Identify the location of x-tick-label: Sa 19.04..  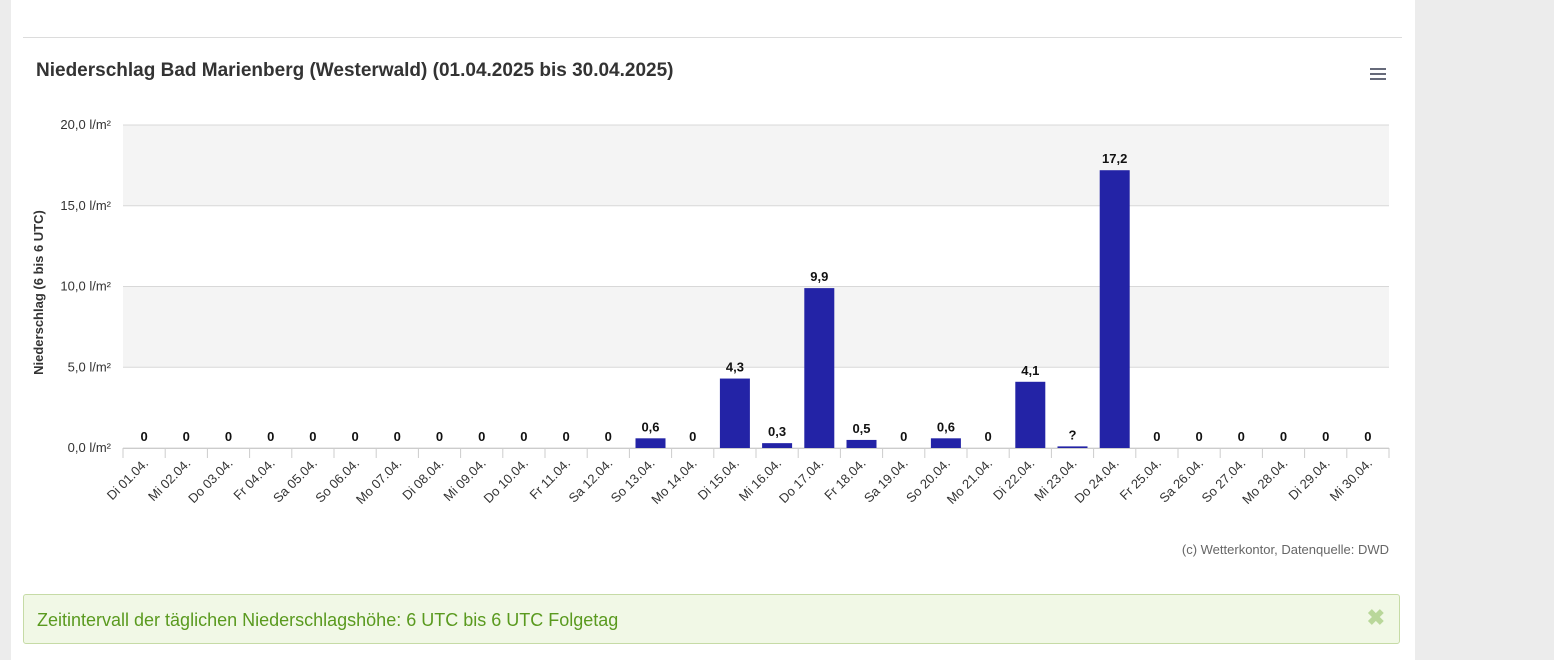
(886, 481).